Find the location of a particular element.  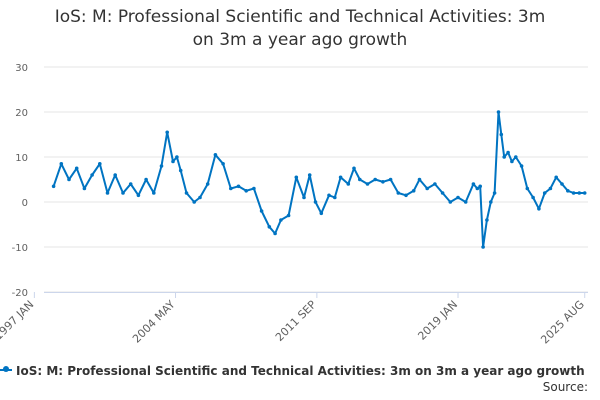

x-tick-label: 2025 AUG is located at coordinates (562, 322).